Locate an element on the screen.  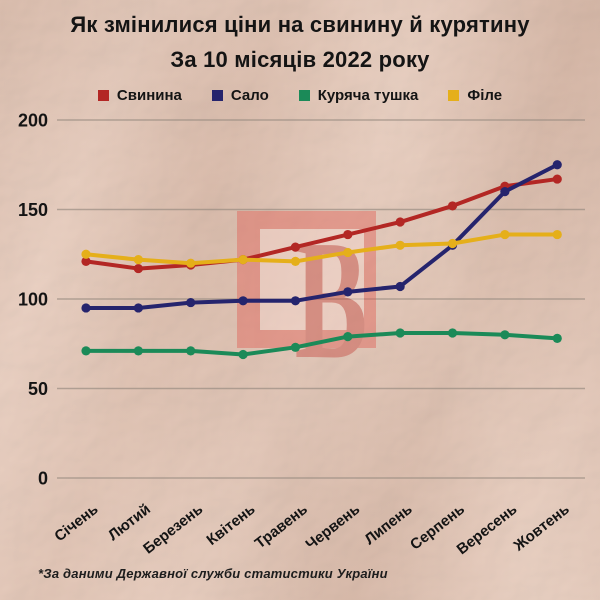
chart-legend: Свинина Сало Куряча тушка Філе is located at coordinates (300, 95).